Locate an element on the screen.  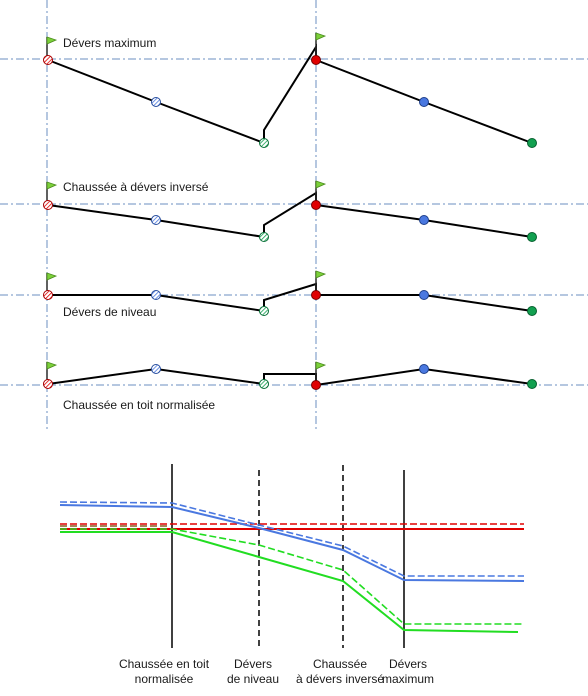
station-label-line1: Chaussée is located at coordinates (340, 664).